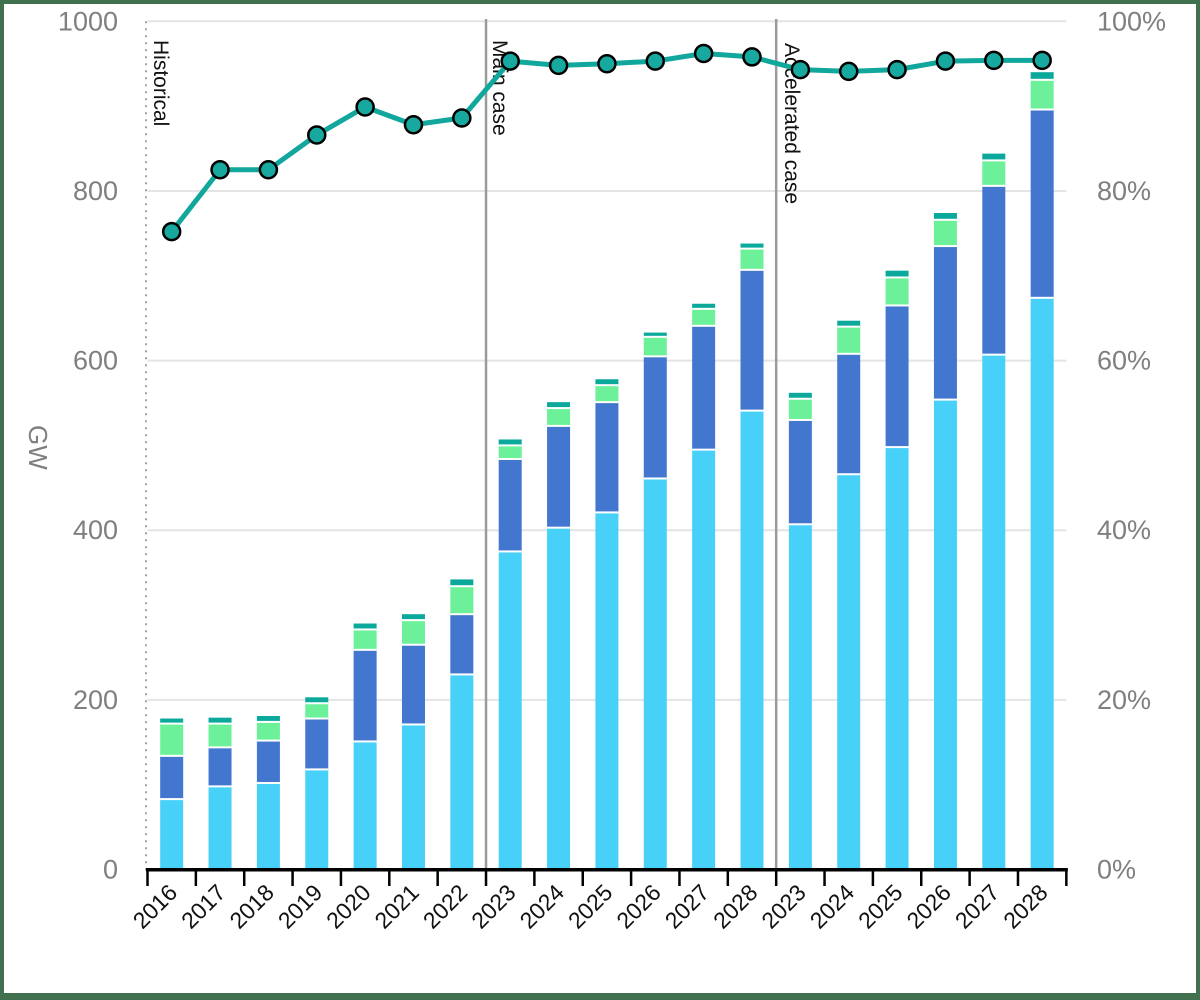 This screenshot has width=1200, height=1000. What do you see at coordinates (396, 906) in the screenshot?
I see `x-category-label: 2021` at bounding box center [396, 906].